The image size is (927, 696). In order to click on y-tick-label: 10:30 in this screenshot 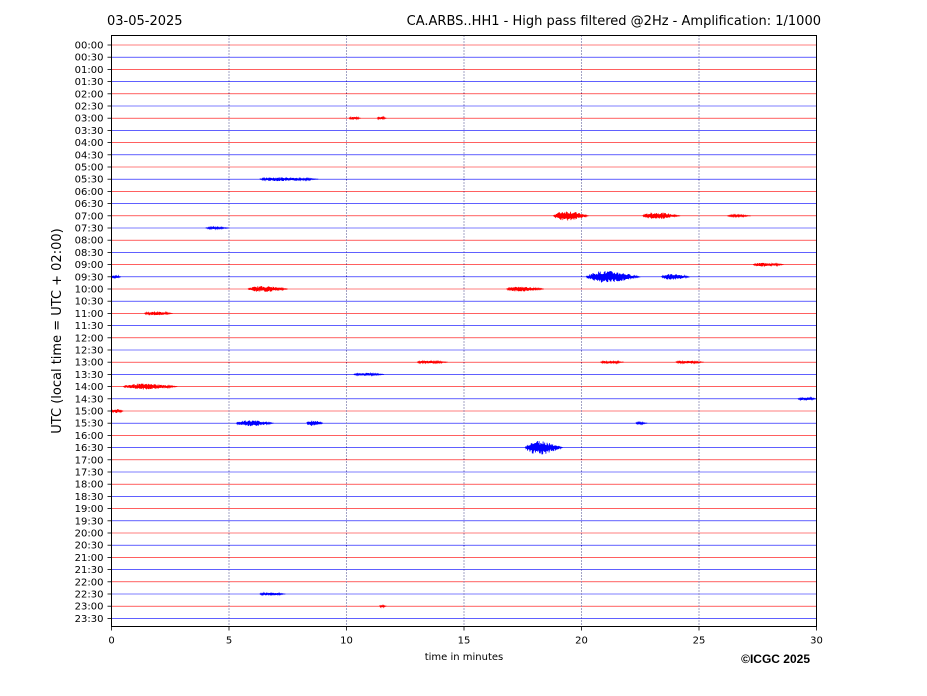, I will do `click(89, 302)`.